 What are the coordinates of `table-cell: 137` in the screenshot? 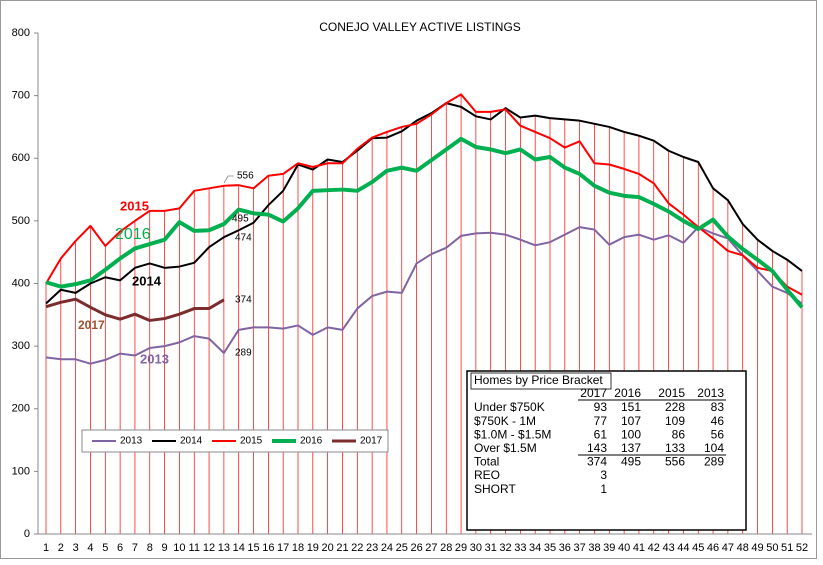 It's located at (631, 448).